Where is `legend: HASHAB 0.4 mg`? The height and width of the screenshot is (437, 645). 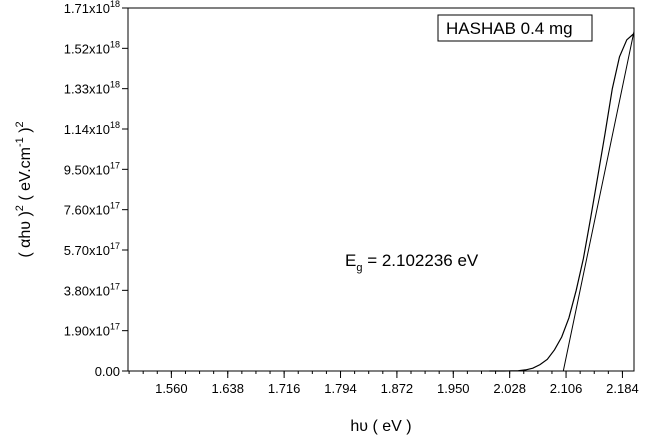 legend: HASHAB 0.4 mg is located at coordinates (515, 28).